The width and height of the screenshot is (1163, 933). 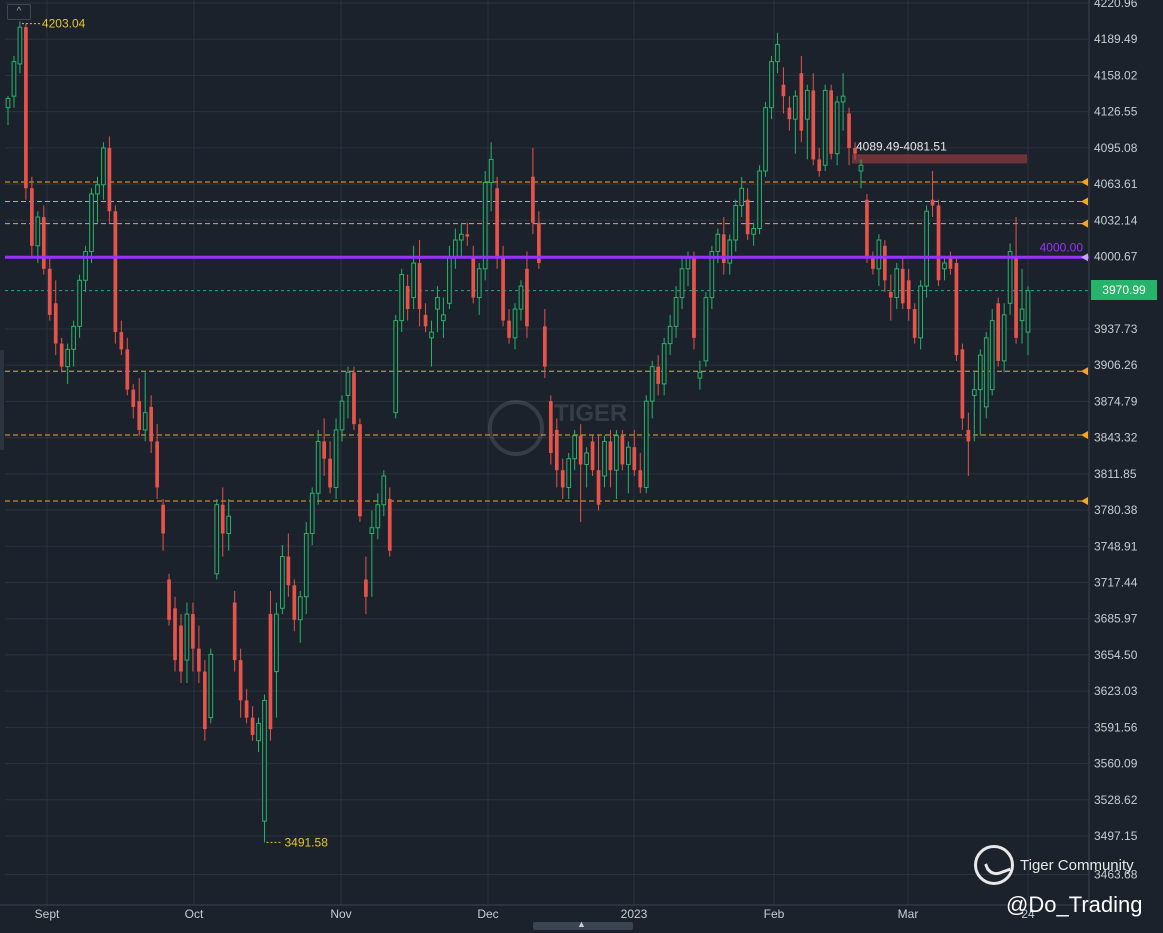 I want to click on left-resize-handle, so click(x=2, y=400).